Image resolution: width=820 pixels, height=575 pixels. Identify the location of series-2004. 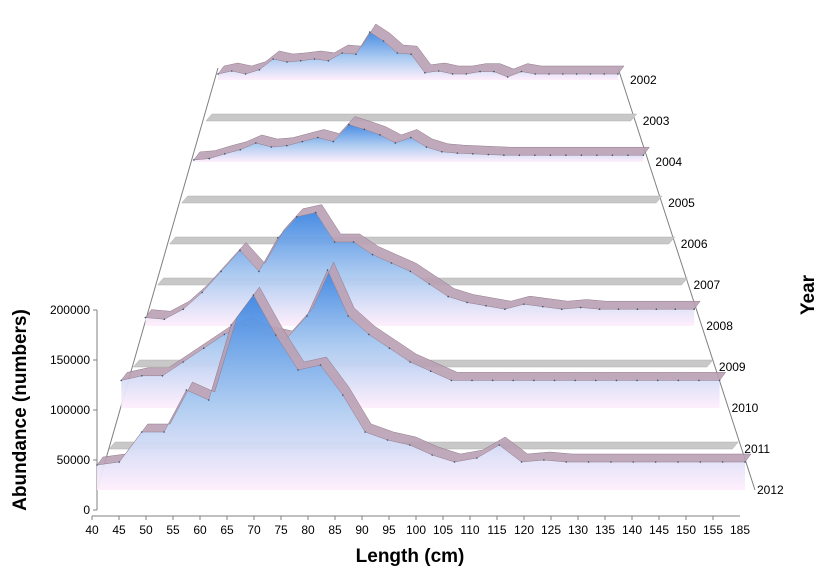
(421, 139).